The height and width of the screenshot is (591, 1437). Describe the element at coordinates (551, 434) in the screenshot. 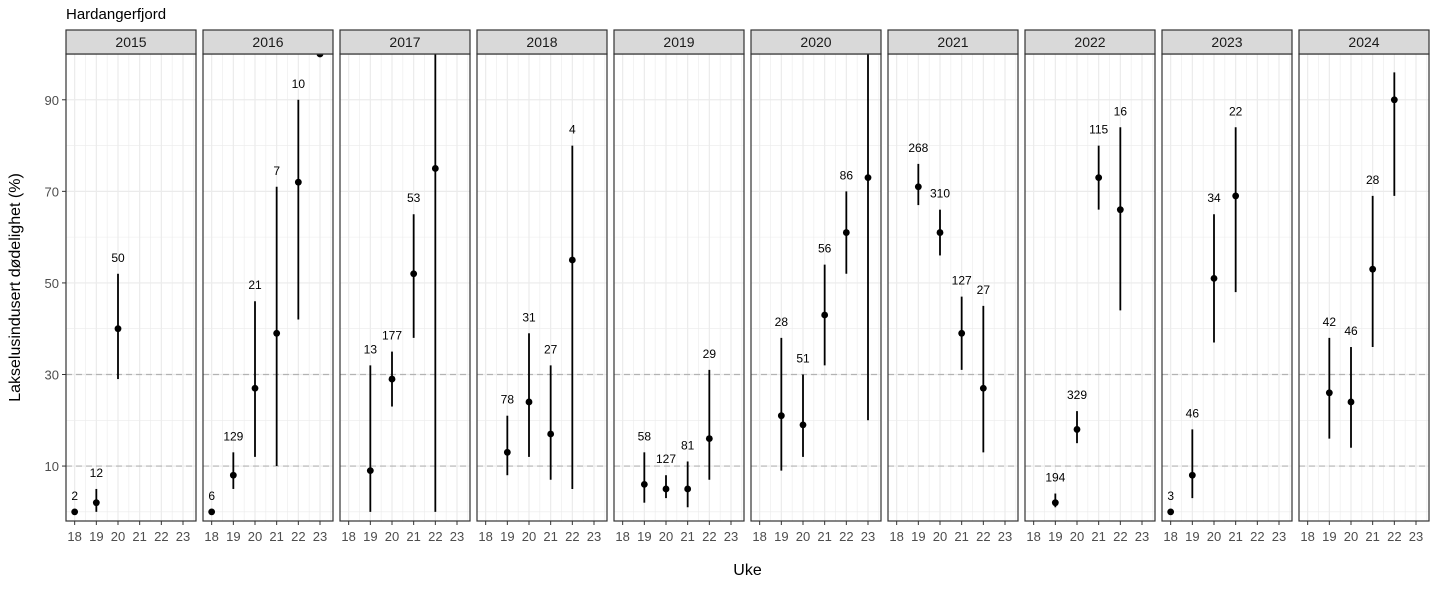

I see `data-point-2018-w21` at that location.